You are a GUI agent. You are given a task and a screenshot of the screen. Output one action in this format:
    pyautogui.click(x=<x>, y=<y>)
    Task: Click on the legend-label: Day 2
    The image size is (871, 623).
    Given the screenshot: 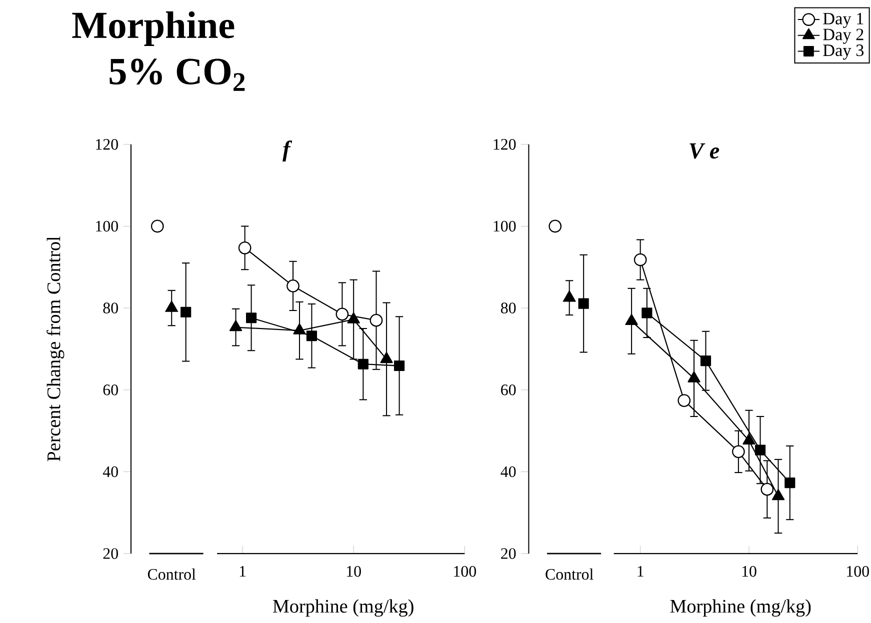 What is the action you would take?
    pyautogui.click(x=843, y=36)
    